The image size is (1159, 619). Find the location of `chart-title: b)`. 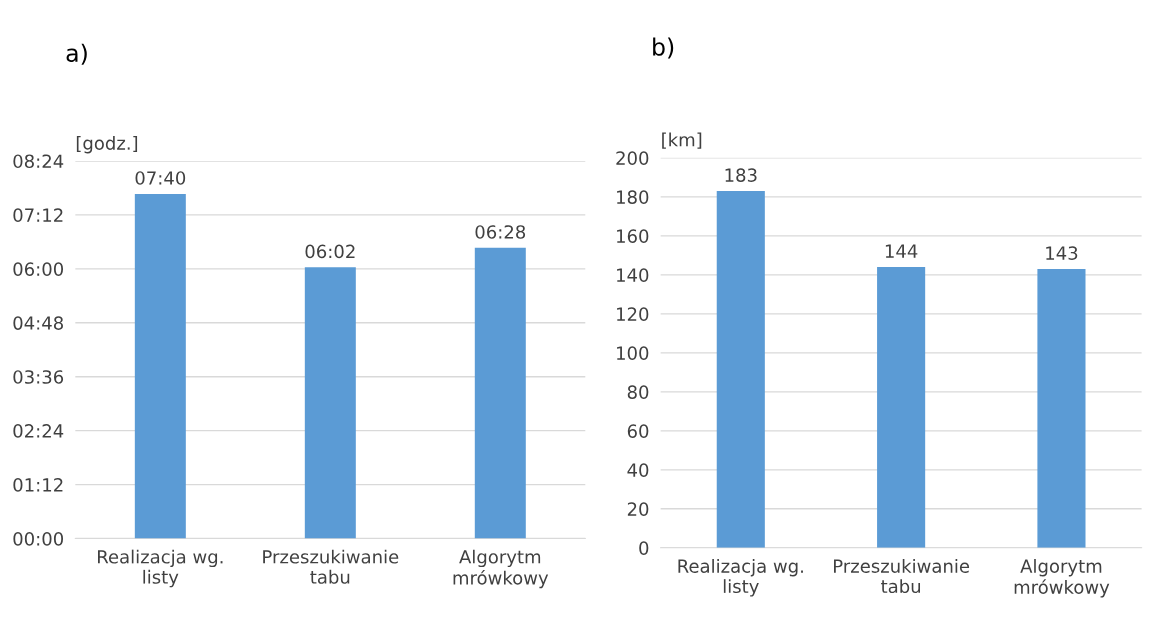

chart-title: b) is located at coordinates (663, 48).